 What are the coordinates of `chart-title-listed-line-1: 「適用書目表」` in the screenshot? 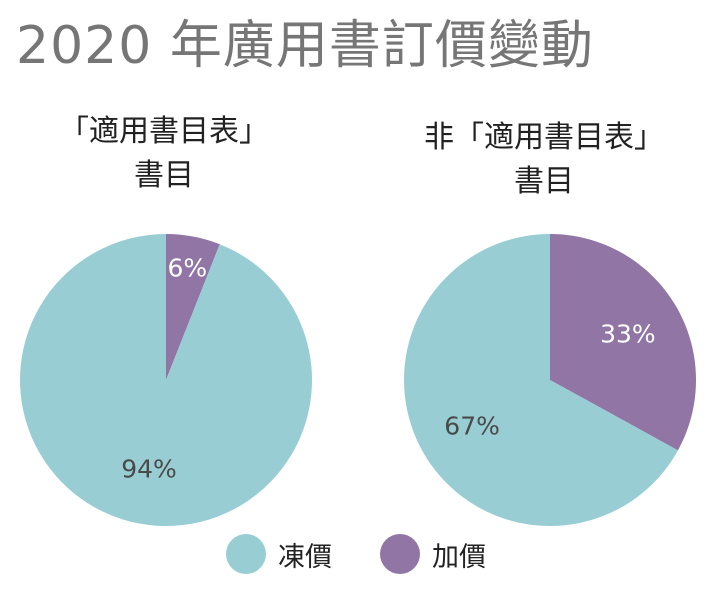 It's located at (164, 131).